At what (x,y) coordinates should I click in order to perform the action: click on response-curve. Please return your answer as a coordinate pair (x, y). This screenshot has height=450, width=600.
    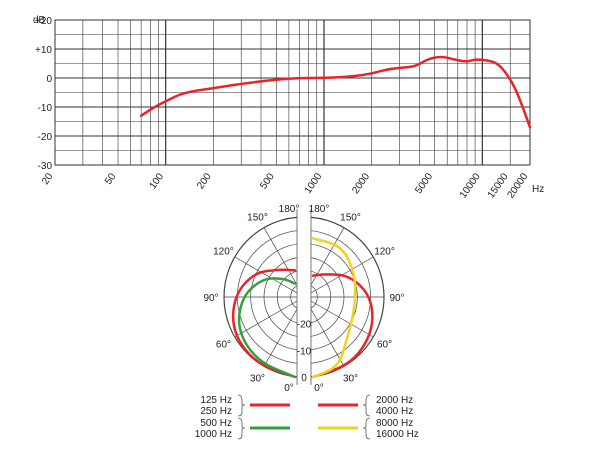
    Looking at the image, I should click on (335, 92).